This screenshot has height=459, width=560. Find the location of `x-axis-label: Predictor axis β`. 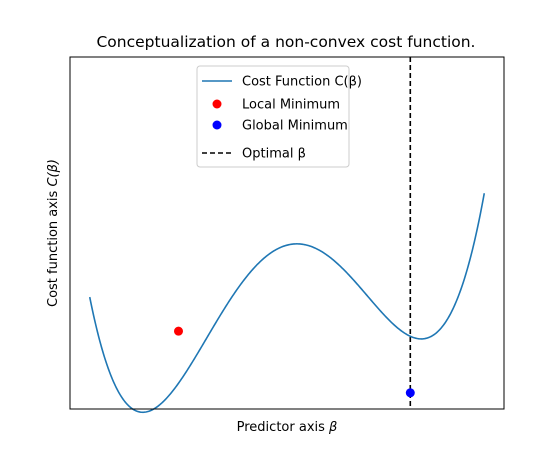

x-axis-label: Predictor axis β is located at coordinates (287, 427).